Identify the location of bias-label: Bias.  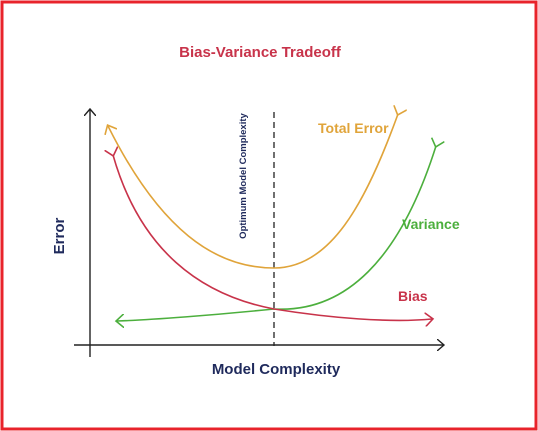
(413, 296).